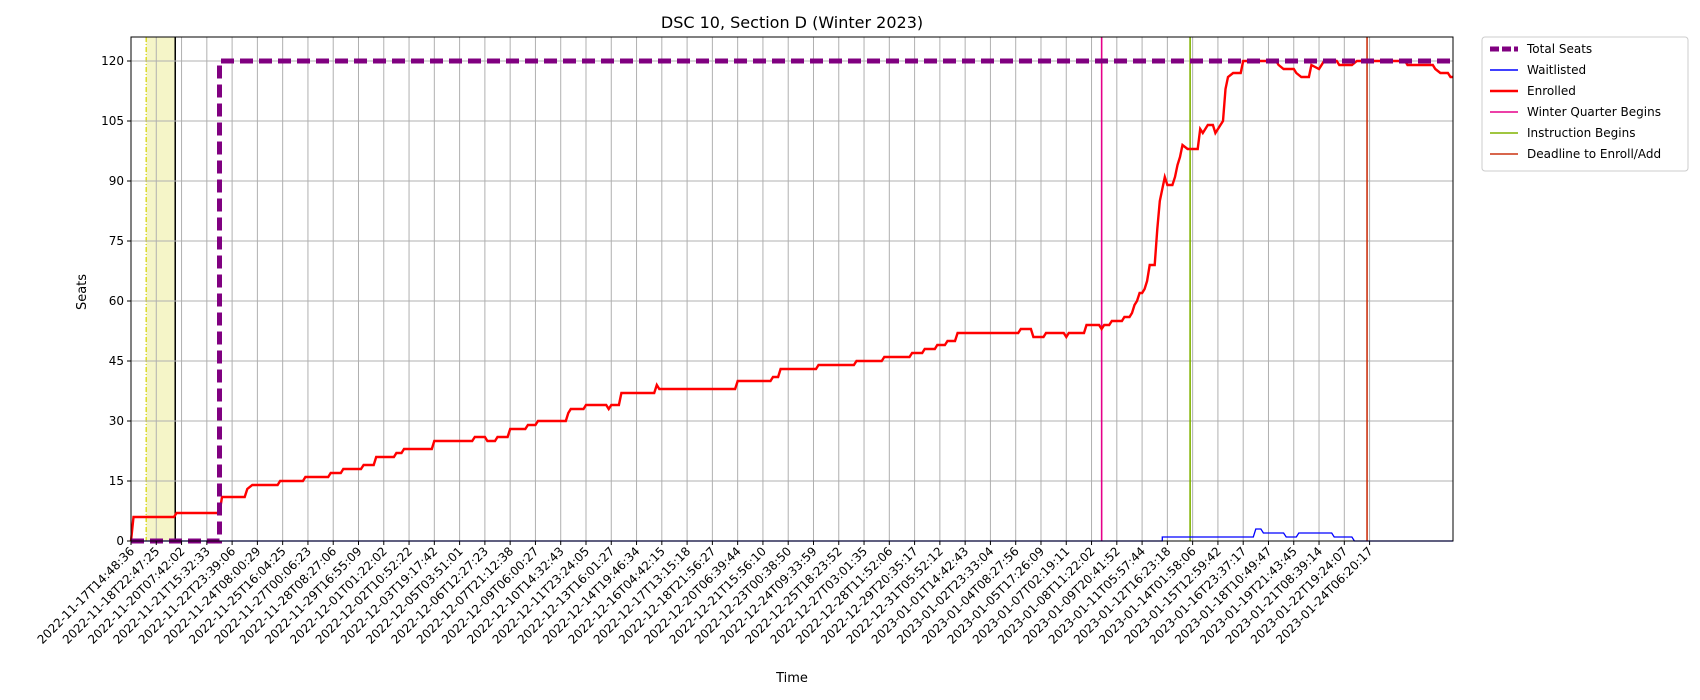 This screenshot has height=700, width=1700. What do you see at coordinates (792, 22) in the screenshot?
I see `chart-title: DSC 10, Section D (Winter 2023)` at bounding box center [792, 22].